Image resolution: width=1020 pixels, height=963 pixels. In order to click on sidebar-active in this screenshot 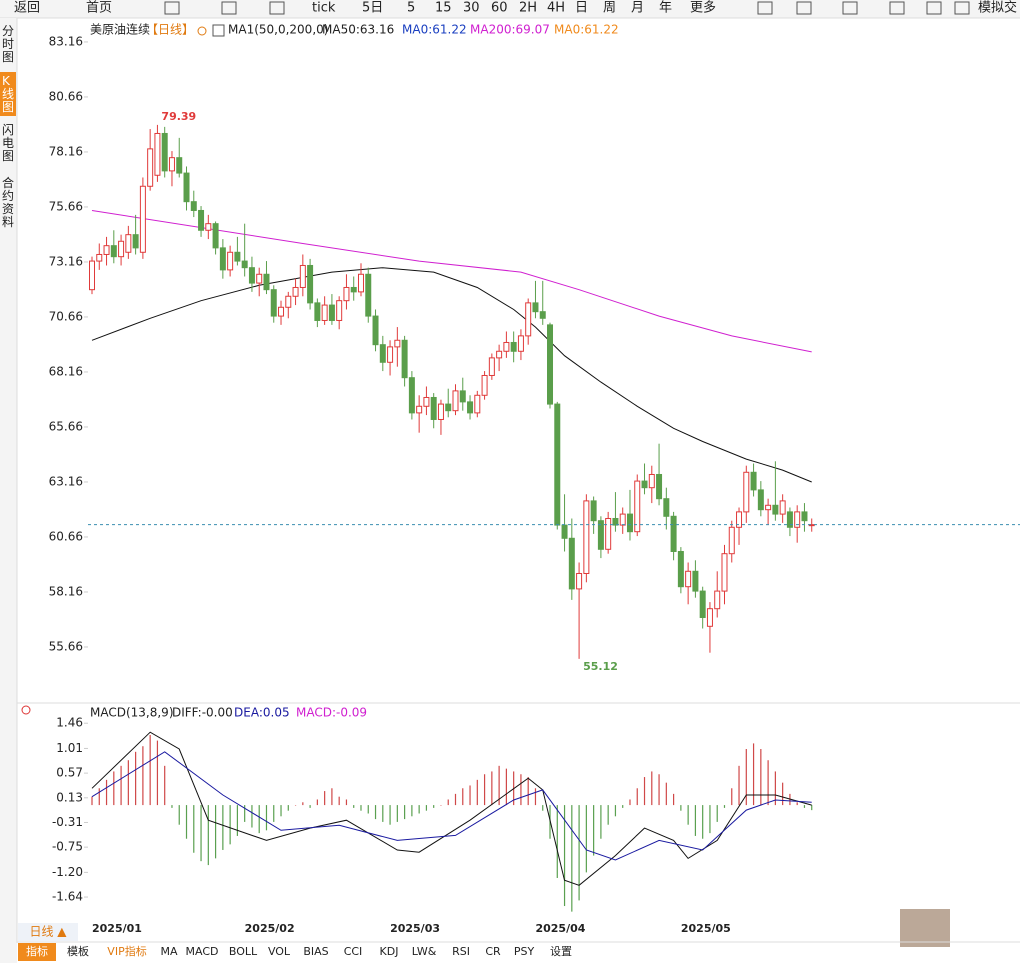, I will do `click(8, 94)`.